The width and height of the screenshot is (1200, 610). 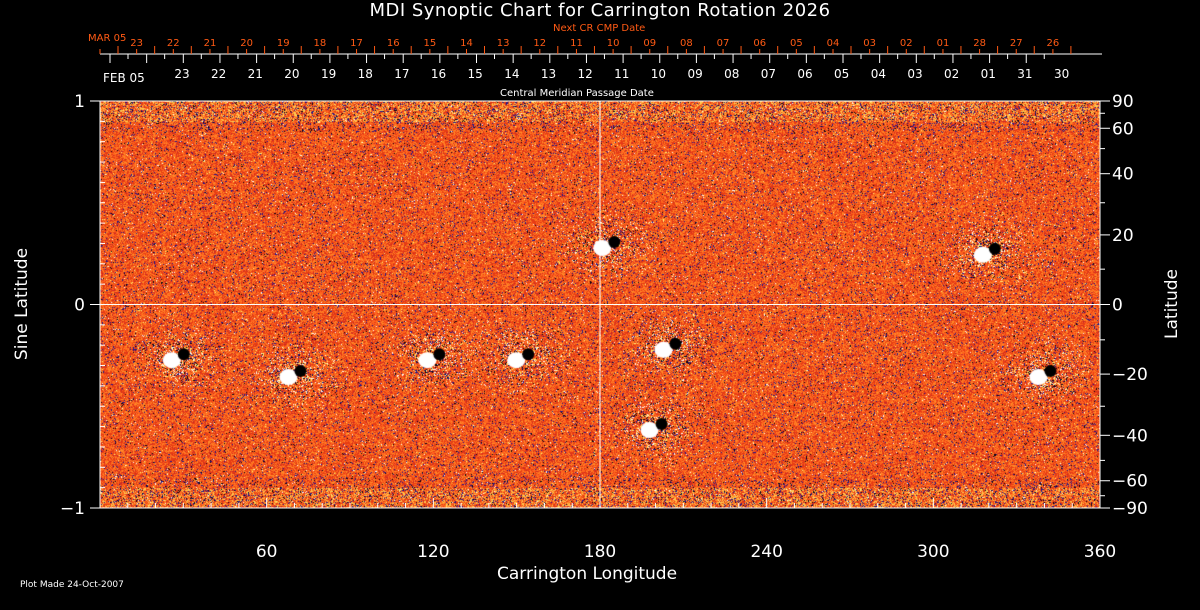 I want to click on cmp-date: 10, so click(x=658, y=74).